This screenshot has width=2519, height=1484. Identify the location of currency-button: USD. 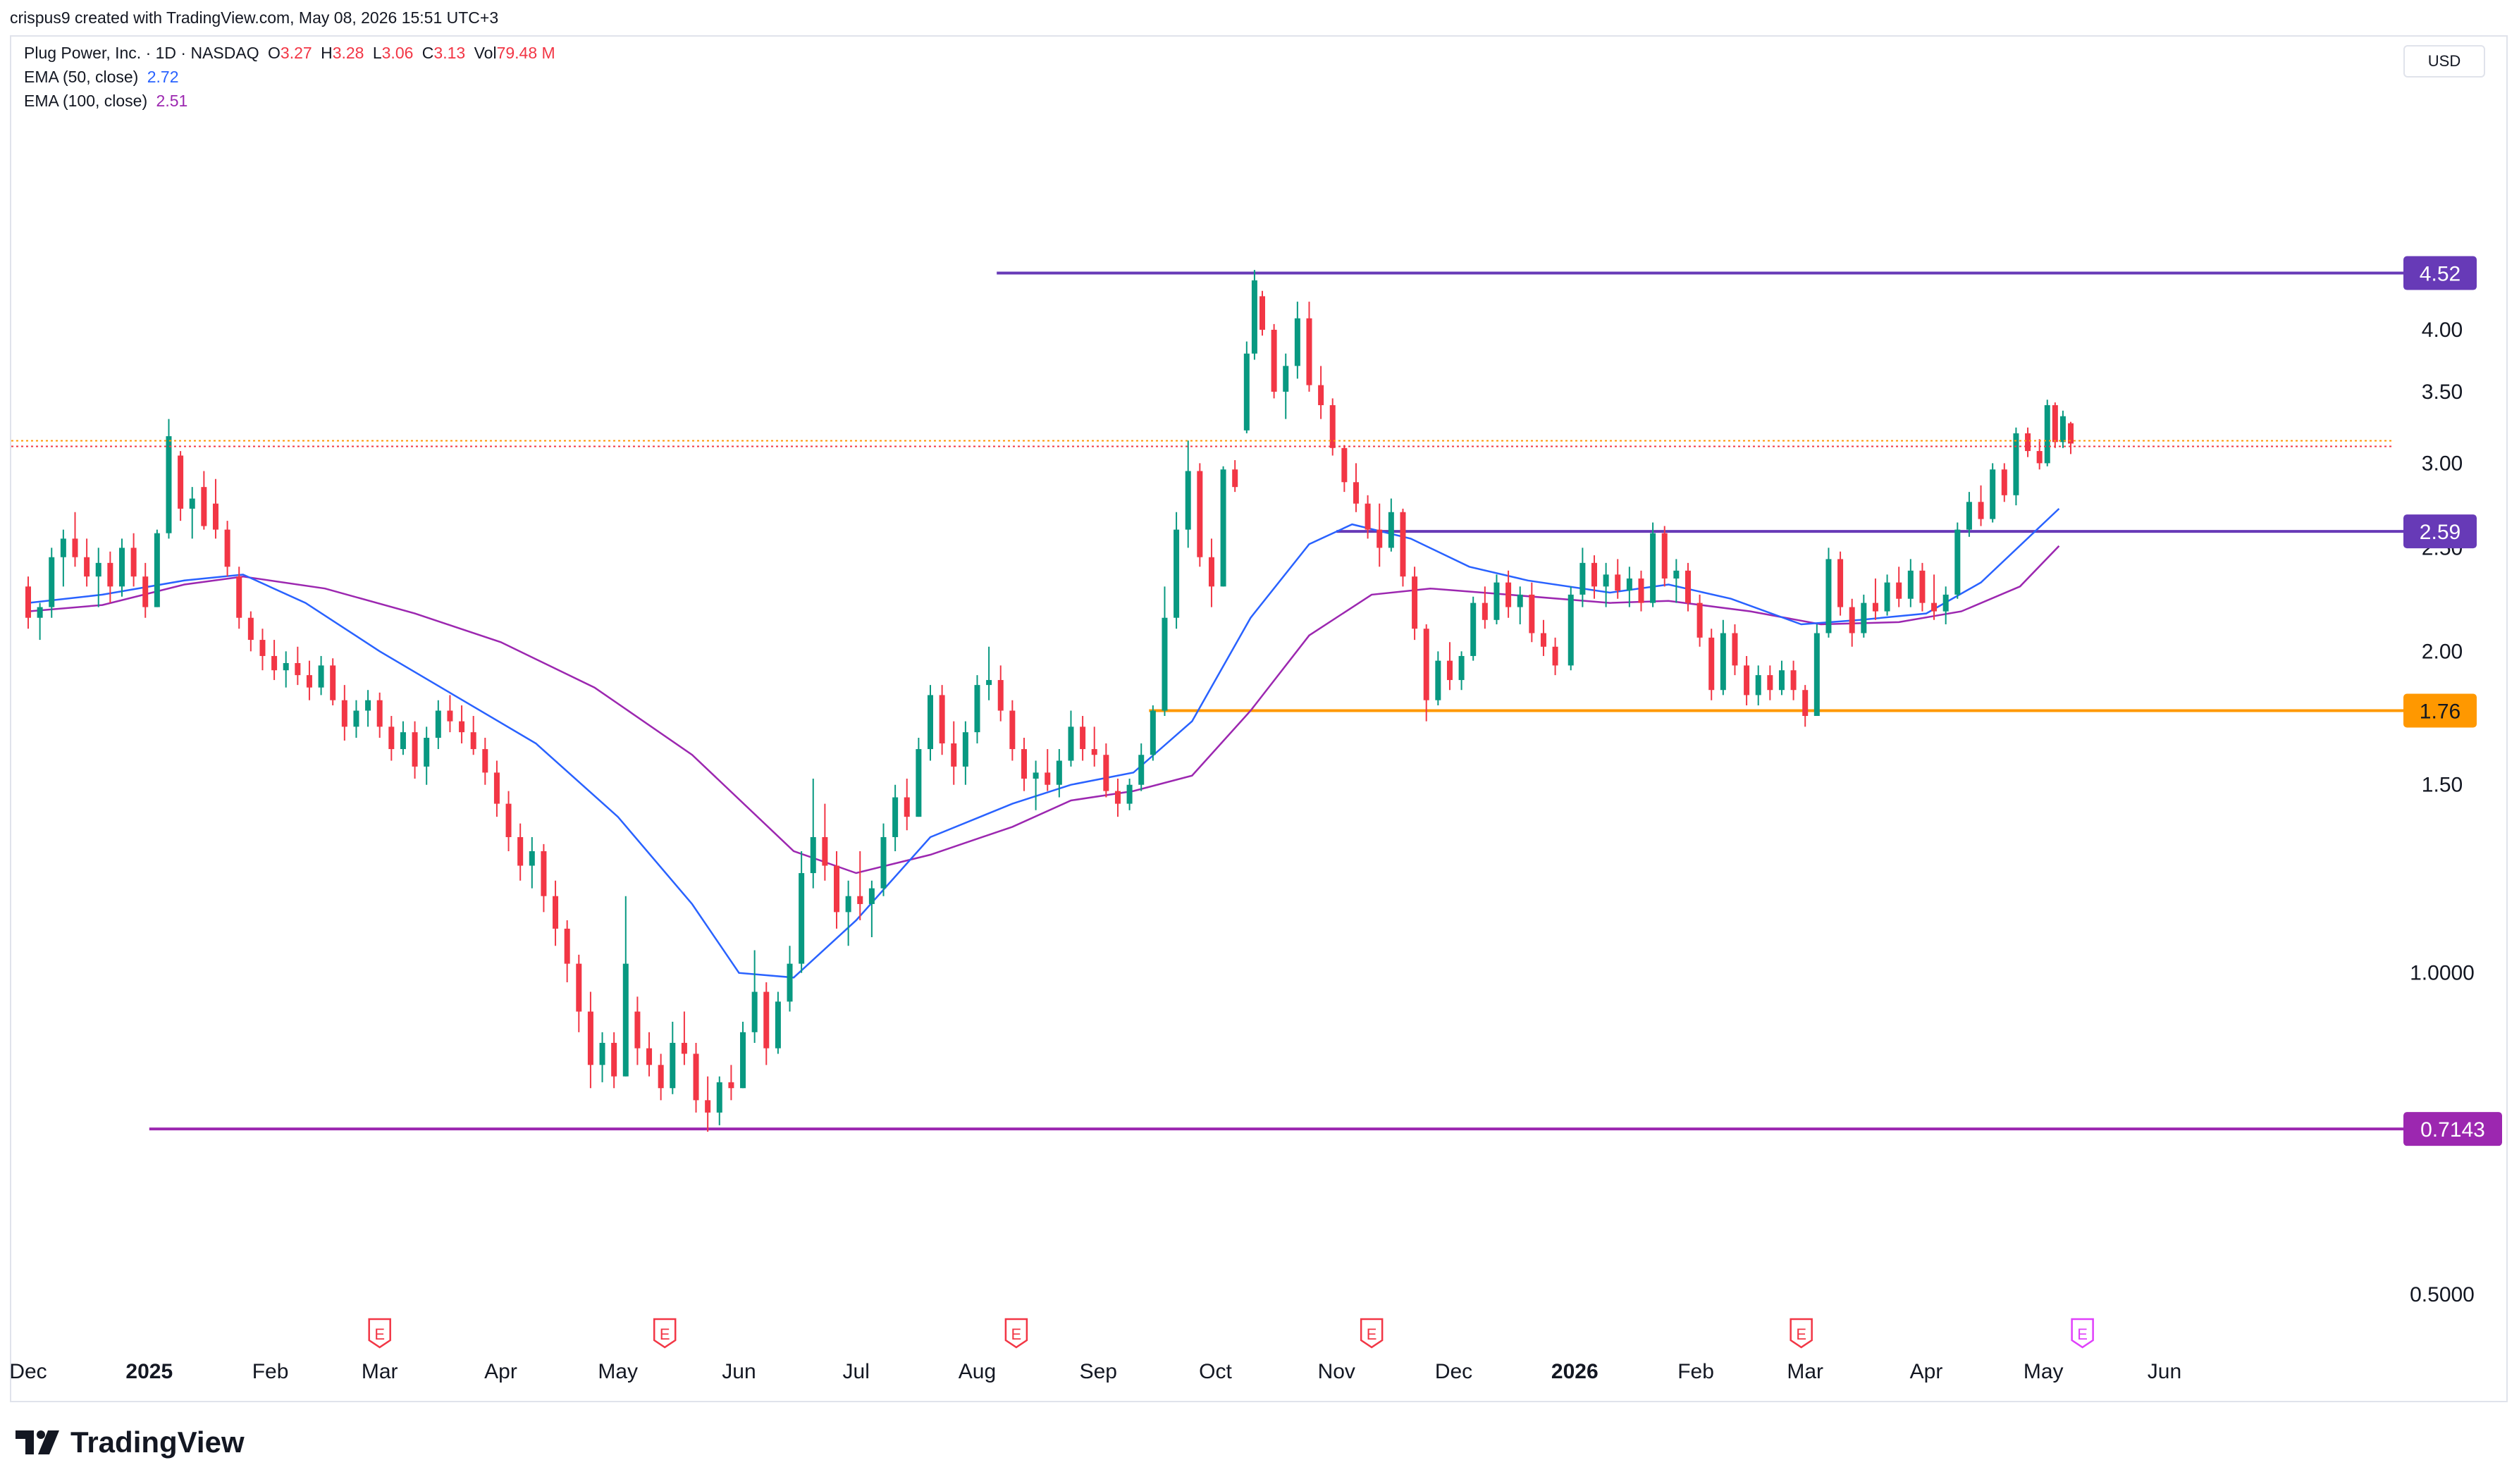
(2444, 61).